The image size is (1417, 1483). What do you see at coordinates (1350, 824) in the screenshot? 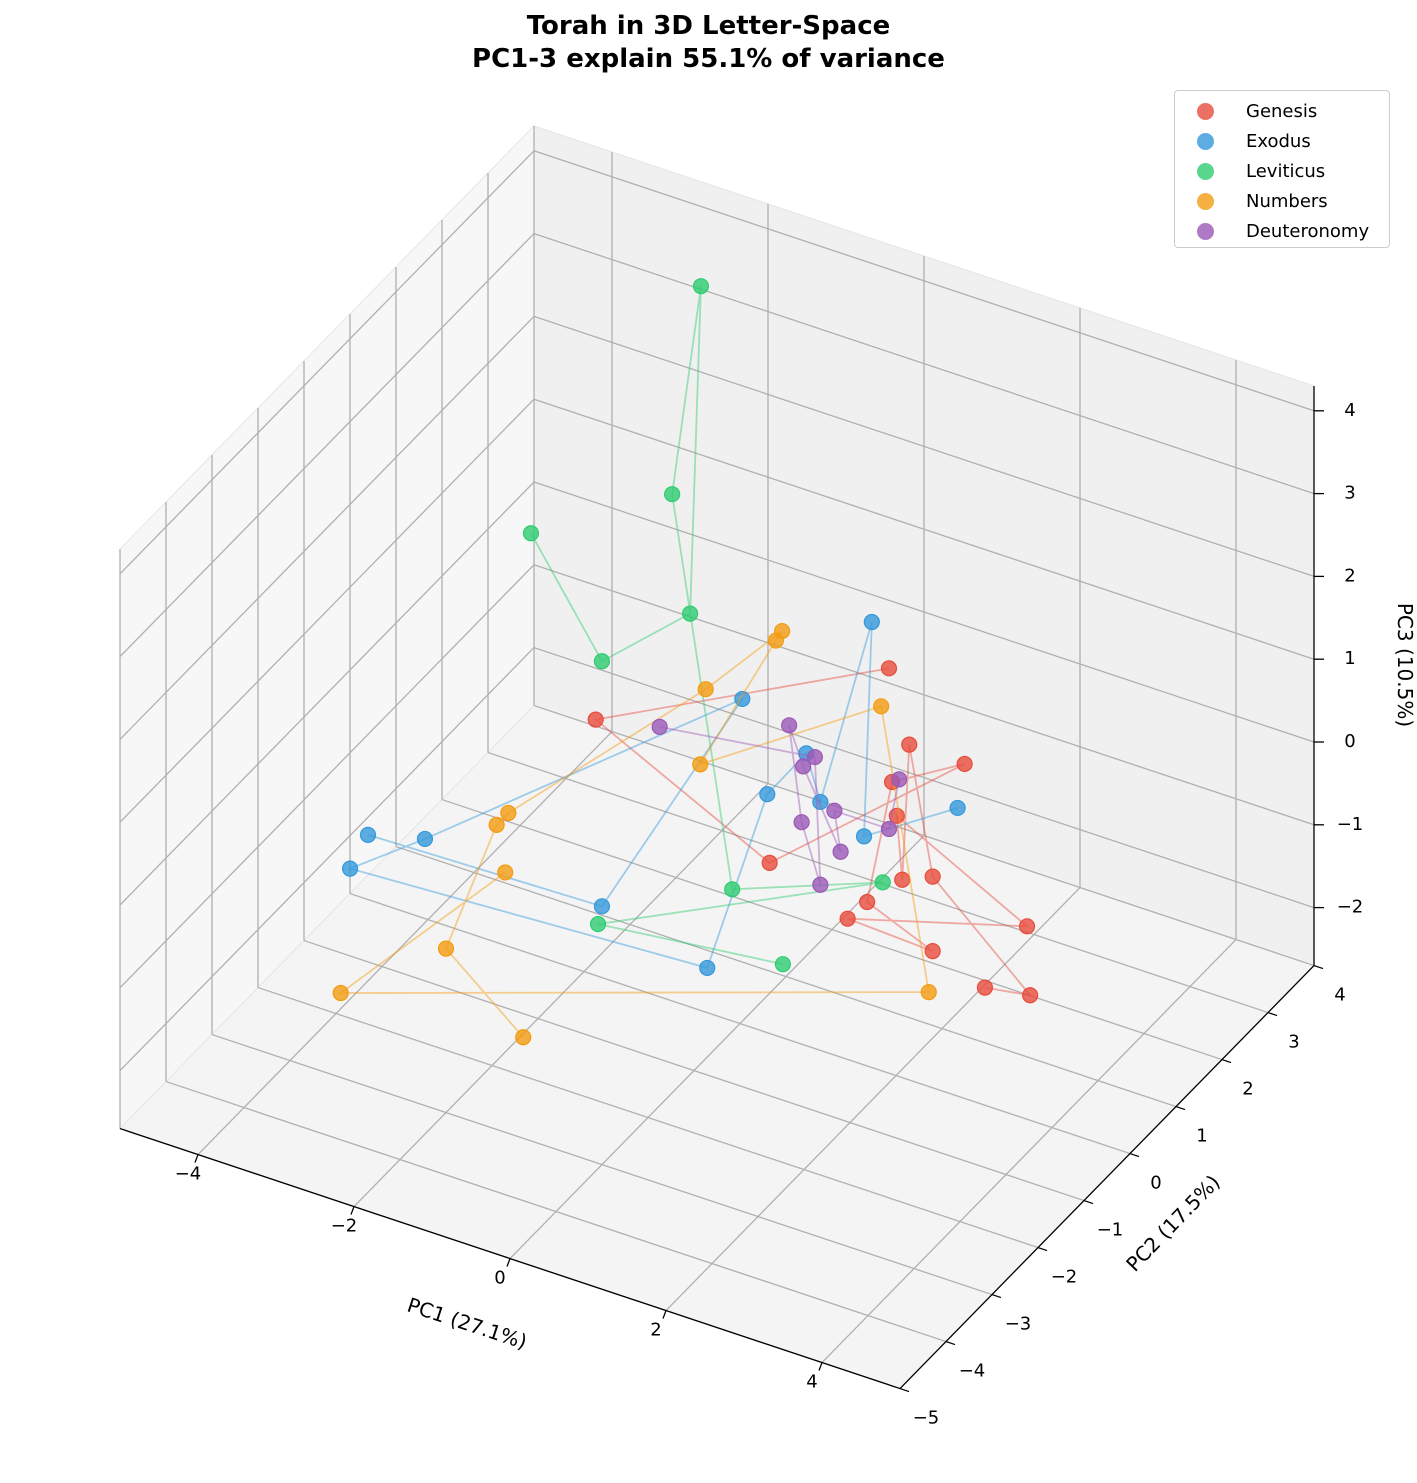
I see `z-tick-label: −1` at bounding box center [1350, 824].